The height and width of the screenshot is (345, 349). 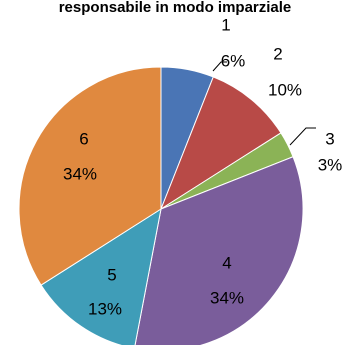 What do you see at coordinates (227, 297) in the screenshot?
I see `slice-label-percent-4: 34%` at bounding box center [227, 297].